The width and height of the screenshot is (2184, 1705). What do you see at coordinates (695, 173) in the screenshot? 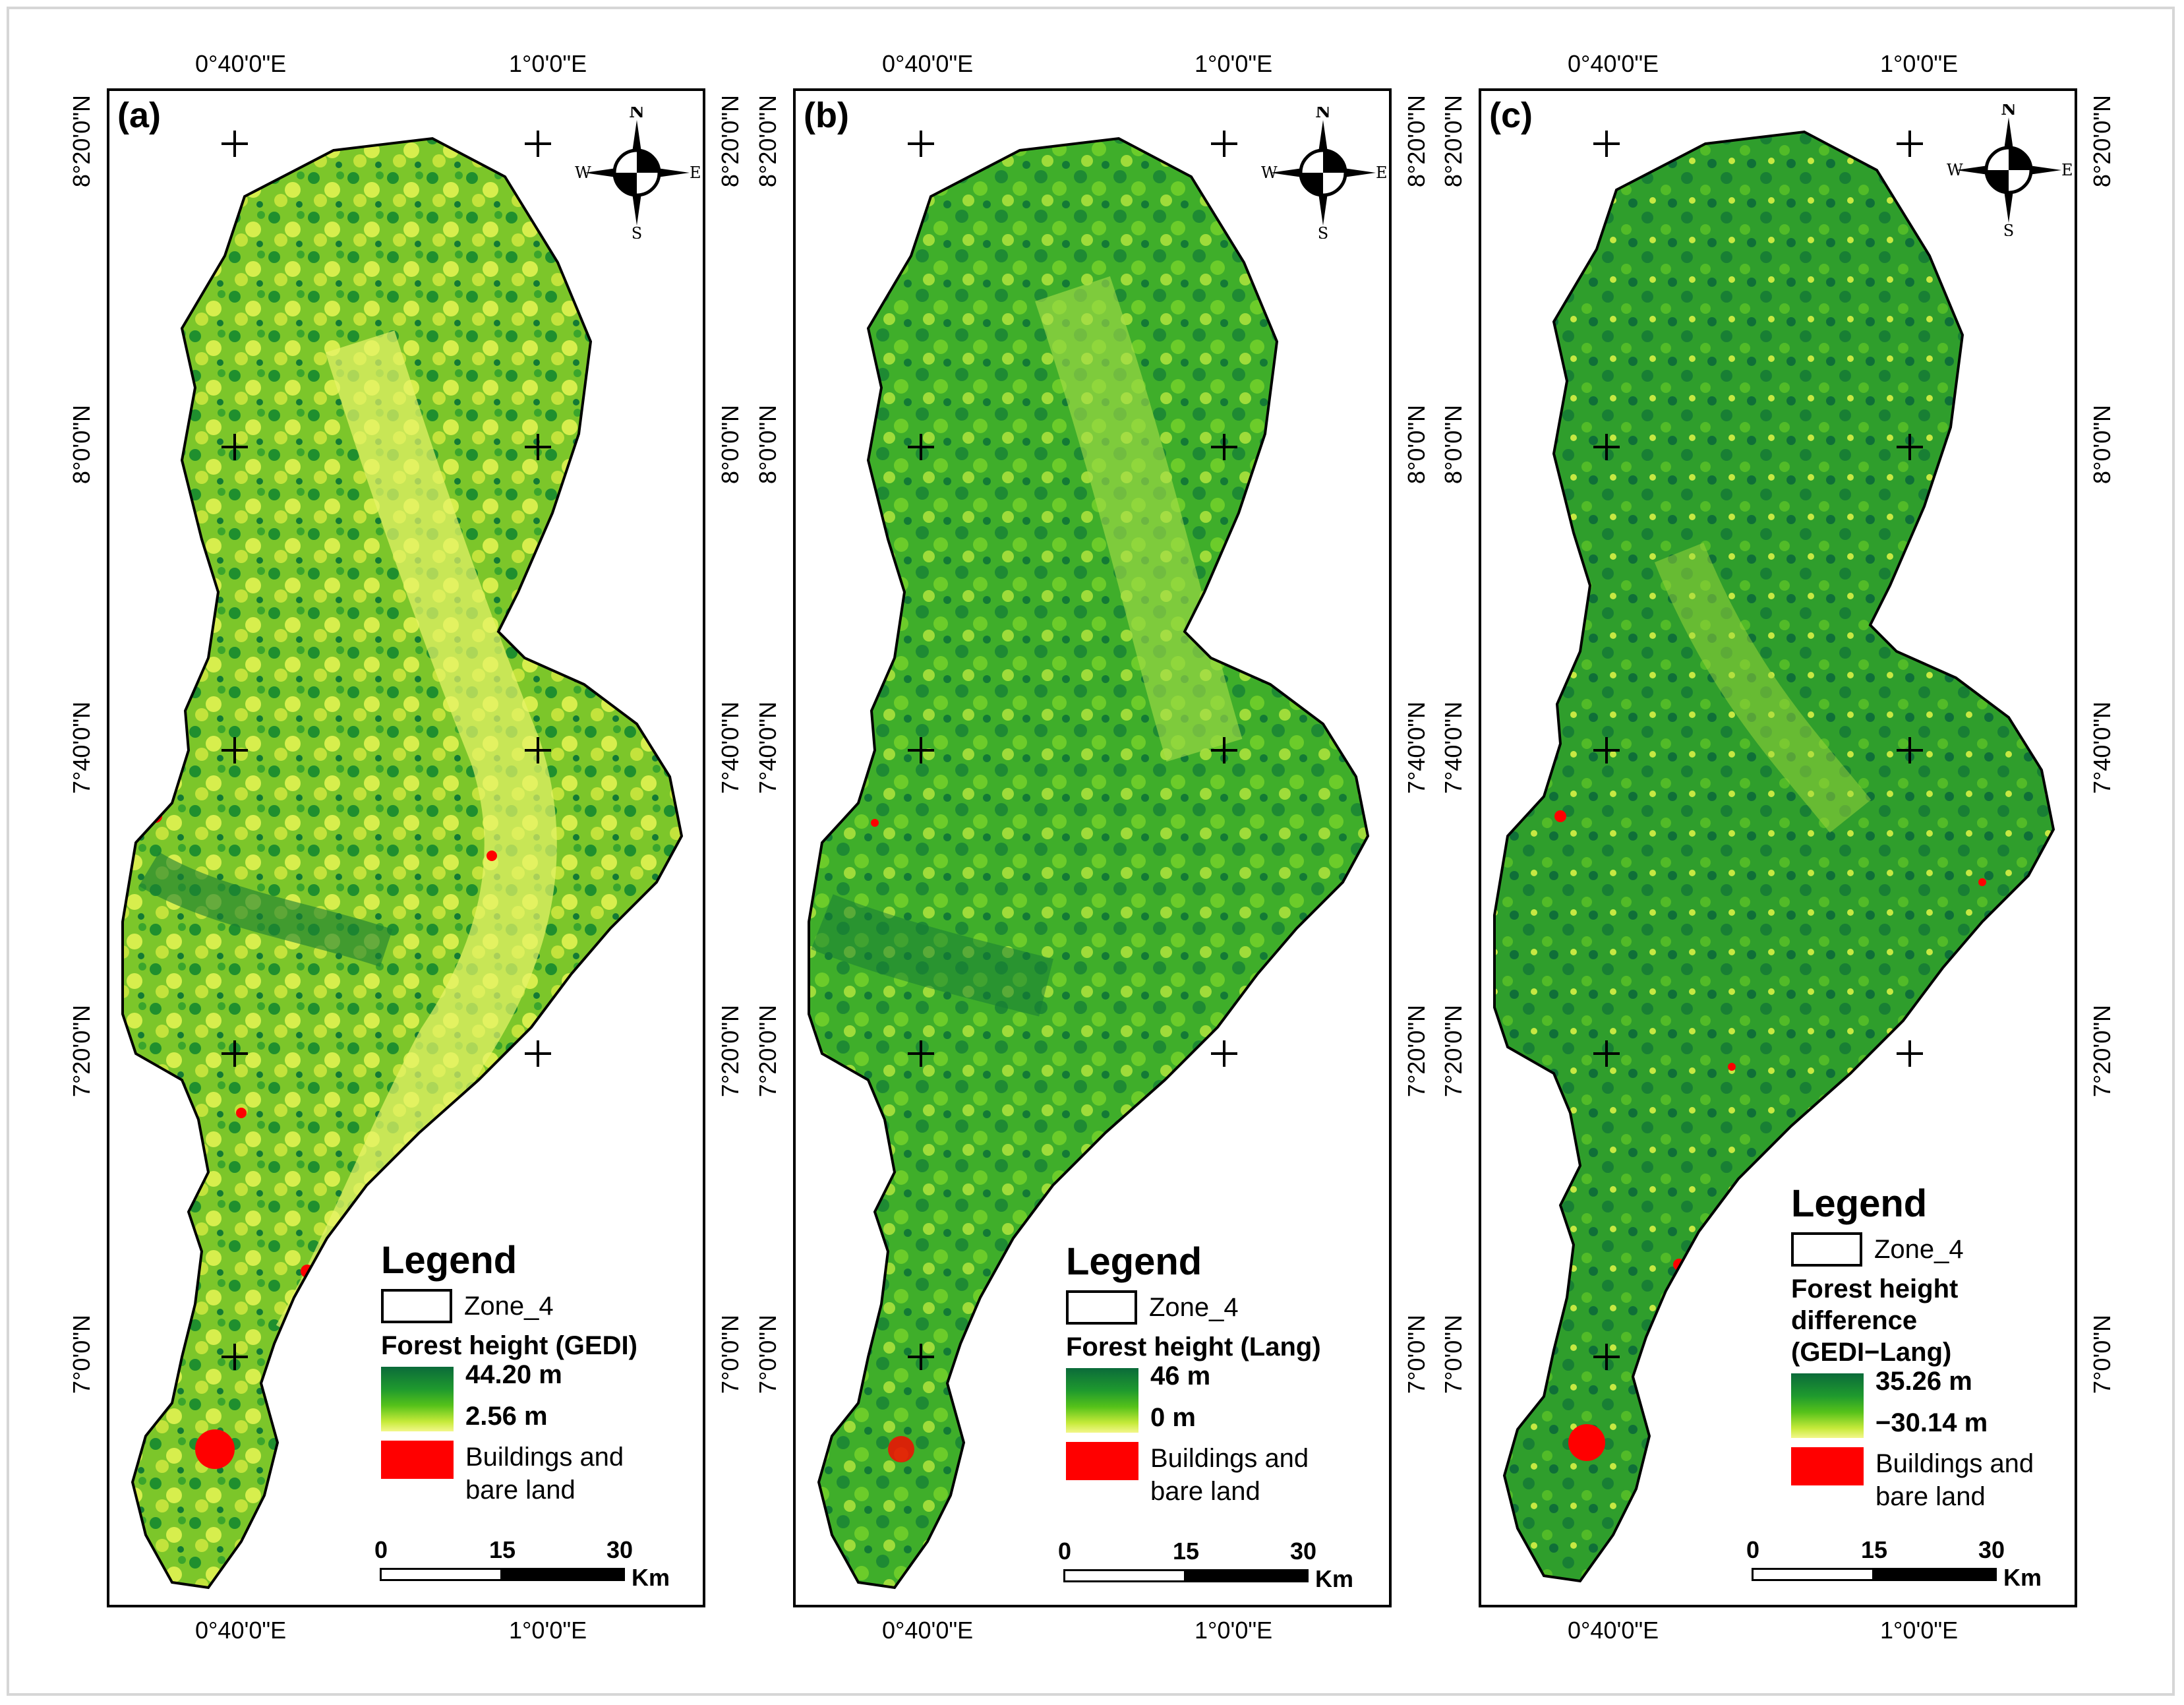
I see `svg-text: E` at bounding box center [695, 173].